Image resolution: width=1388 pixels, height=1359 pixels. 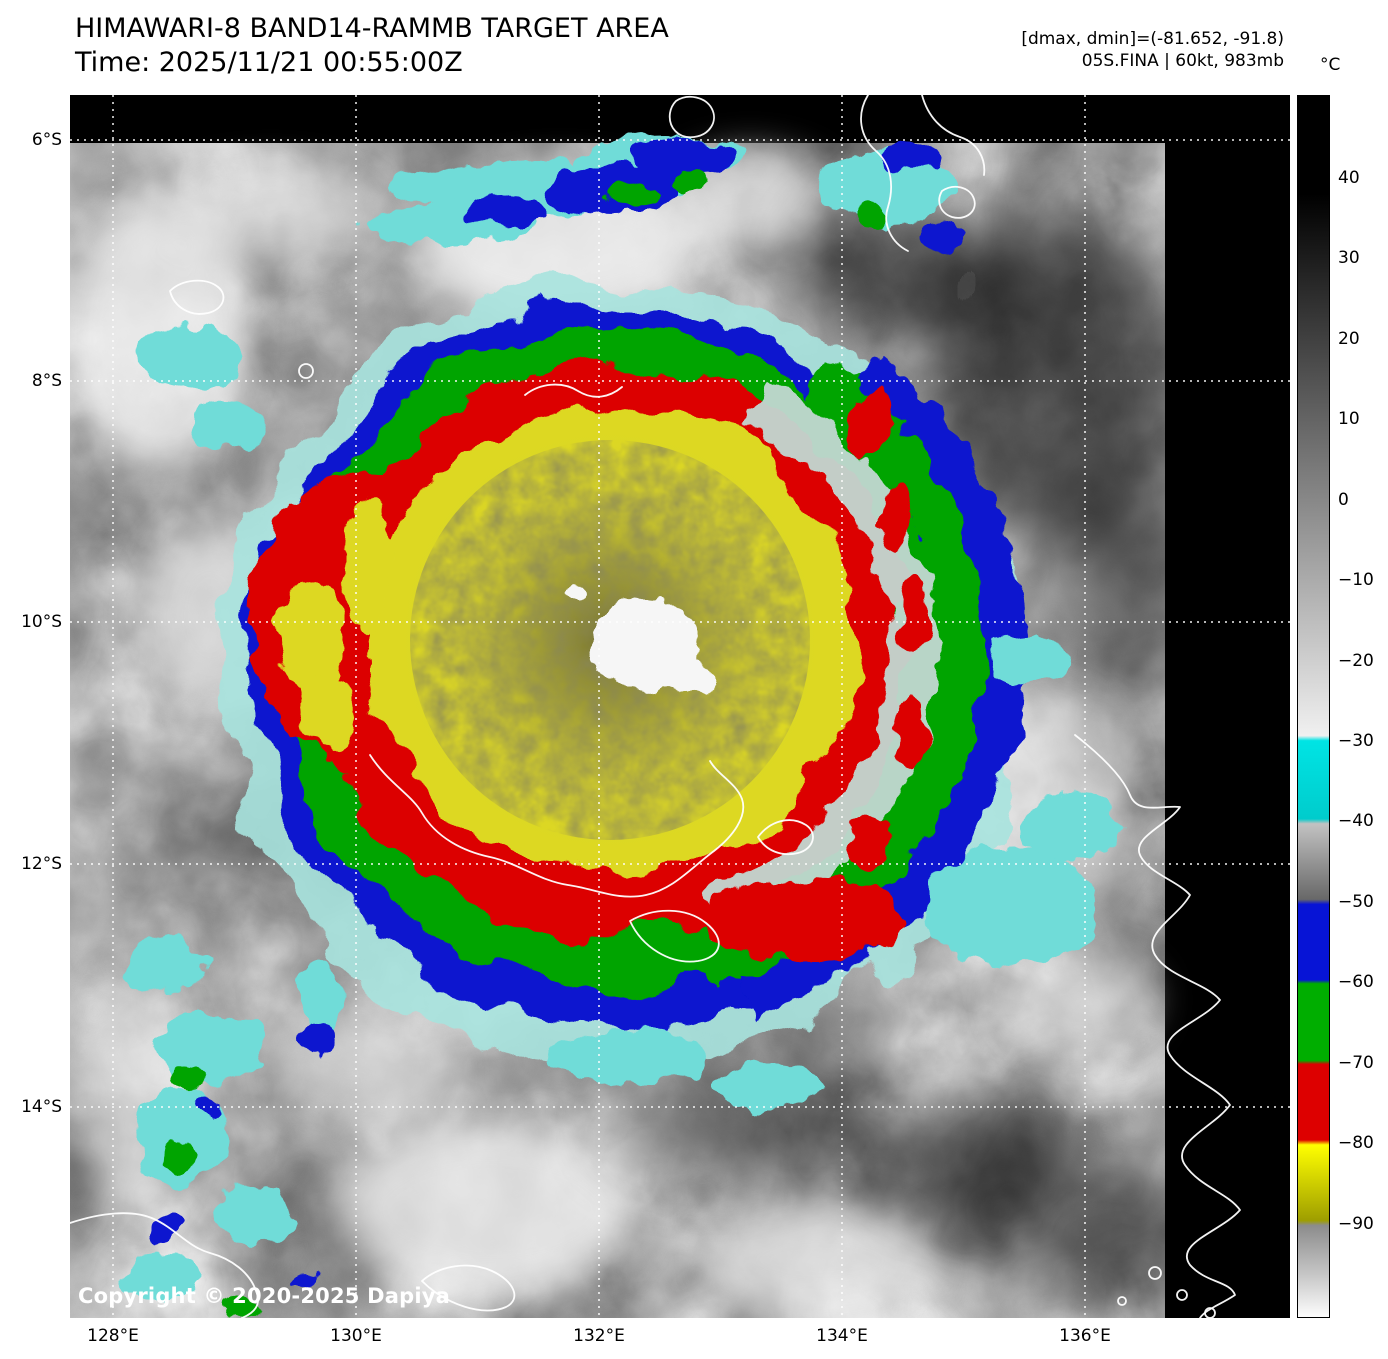 What do you see at coordinates (842, 1336) in the screenshot?
I see `lon-tick-label: 134°E` at bounding box center [842, 1336].